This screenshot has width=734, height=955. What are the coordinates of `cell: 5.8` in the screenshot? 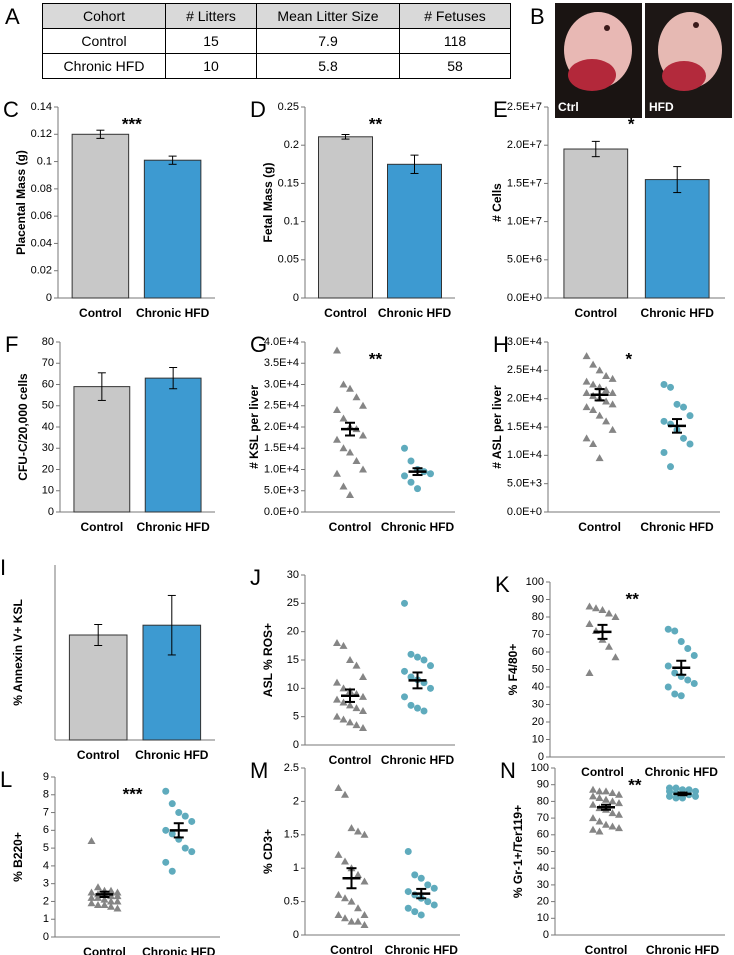 It's located at (328, 66).